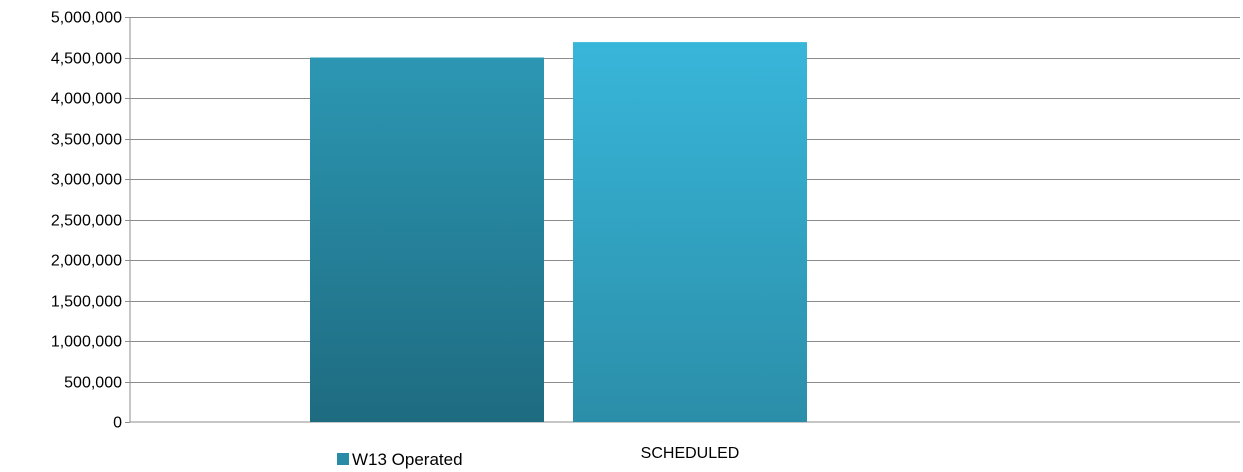  Describe the element at coordinates (86, 302) in the screenshot. I see `y-tick-label: 1,500,000` at that location.